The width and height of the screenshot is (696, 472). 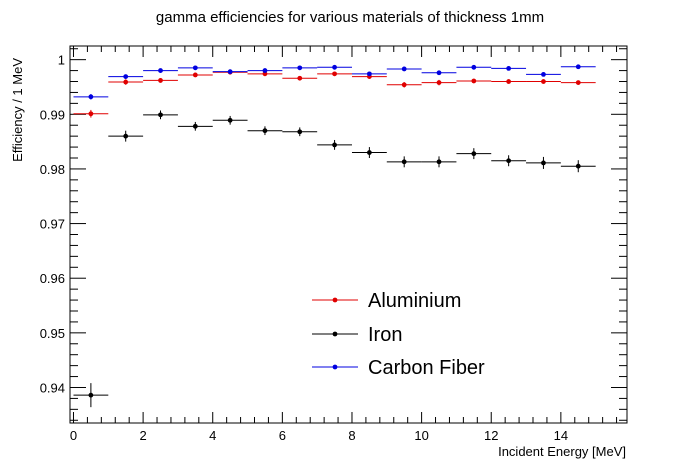 I want to click on x-tick-label: 10, so click(x=421, y=435).